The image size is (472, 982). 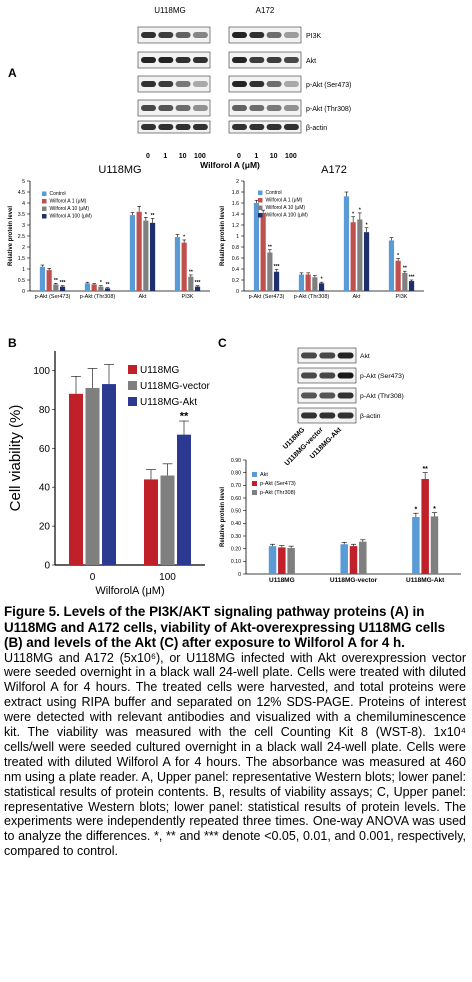 What do you see at coordinates (236, 511) in the screenshot?
I see `y-tick-label: 0.50` at bounding box center [236, 511].